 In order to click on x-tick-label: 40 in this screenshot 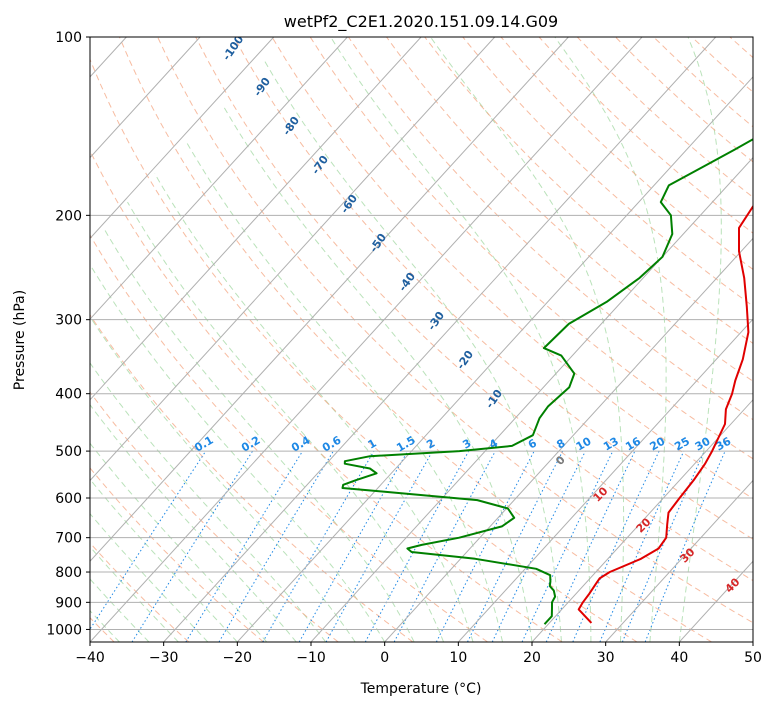, I will do `click(679, 658)`.